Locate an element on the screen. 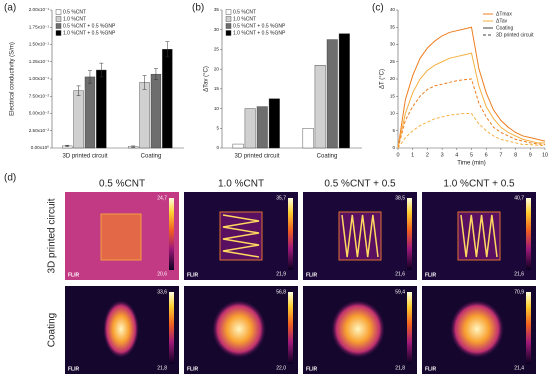 The width and height of the screenshot is (550, 379). y-tick-label: 10 is located at coordinates (393, 113).